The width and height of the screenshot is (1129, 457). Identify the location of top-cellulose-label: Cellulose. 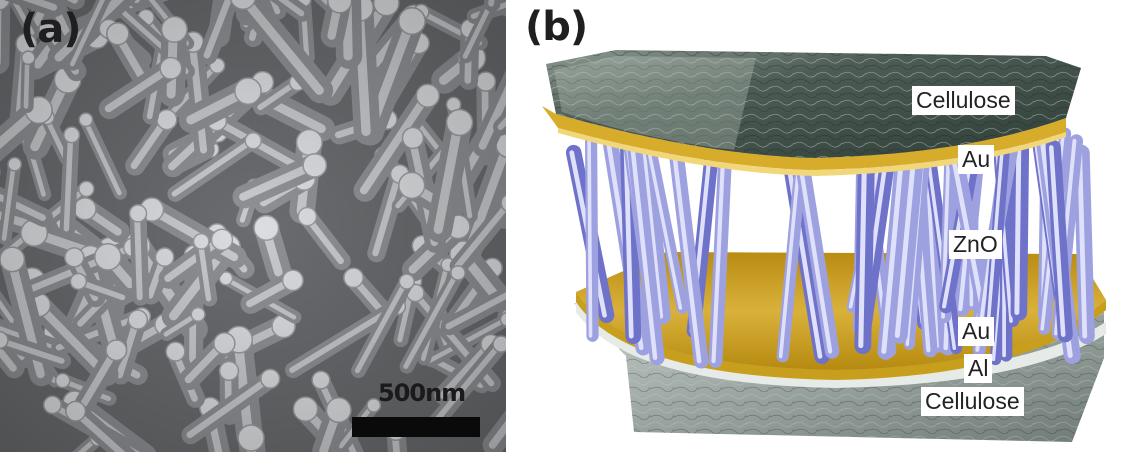
(963, 100).